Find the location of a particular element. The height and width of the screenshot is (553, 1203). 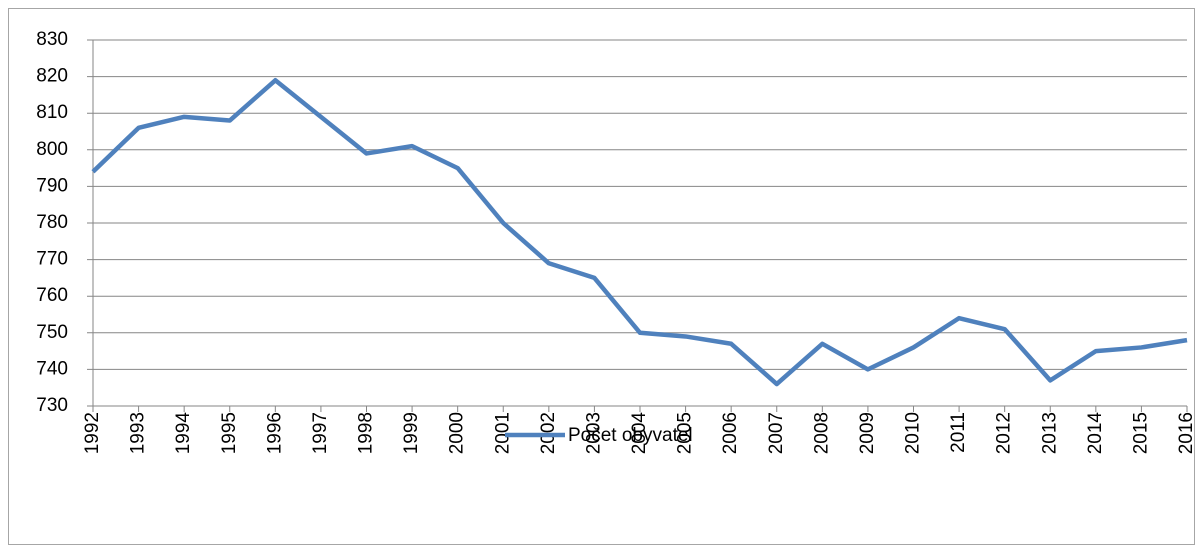

x-tick-label: 2001 is located at coordinates (502, 433).